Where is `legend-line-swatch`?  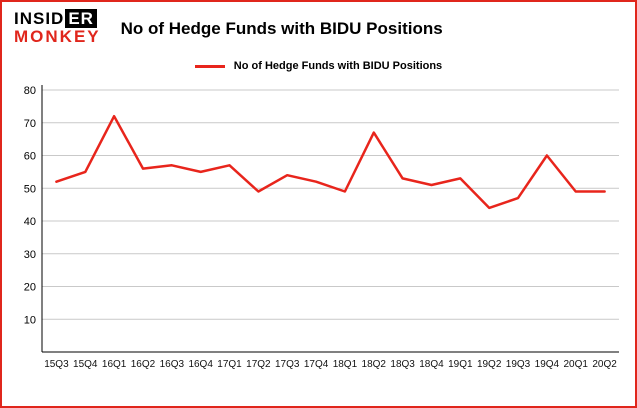 legend-line-swatch is located at coordinates (209, 66).